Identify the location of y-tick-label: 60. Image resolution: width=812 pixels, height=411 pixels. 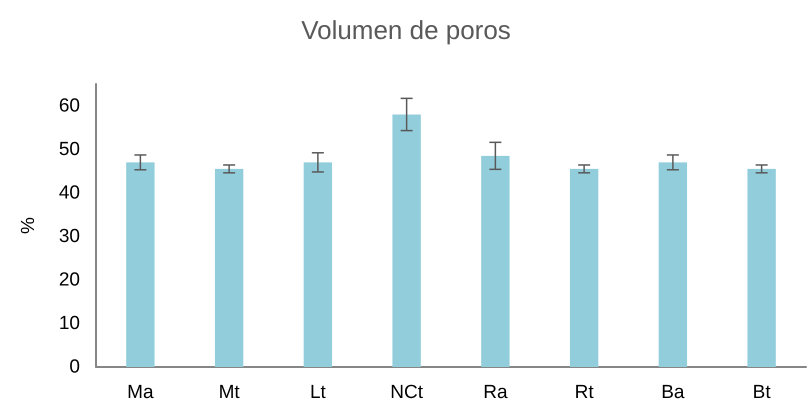
(69, 105).